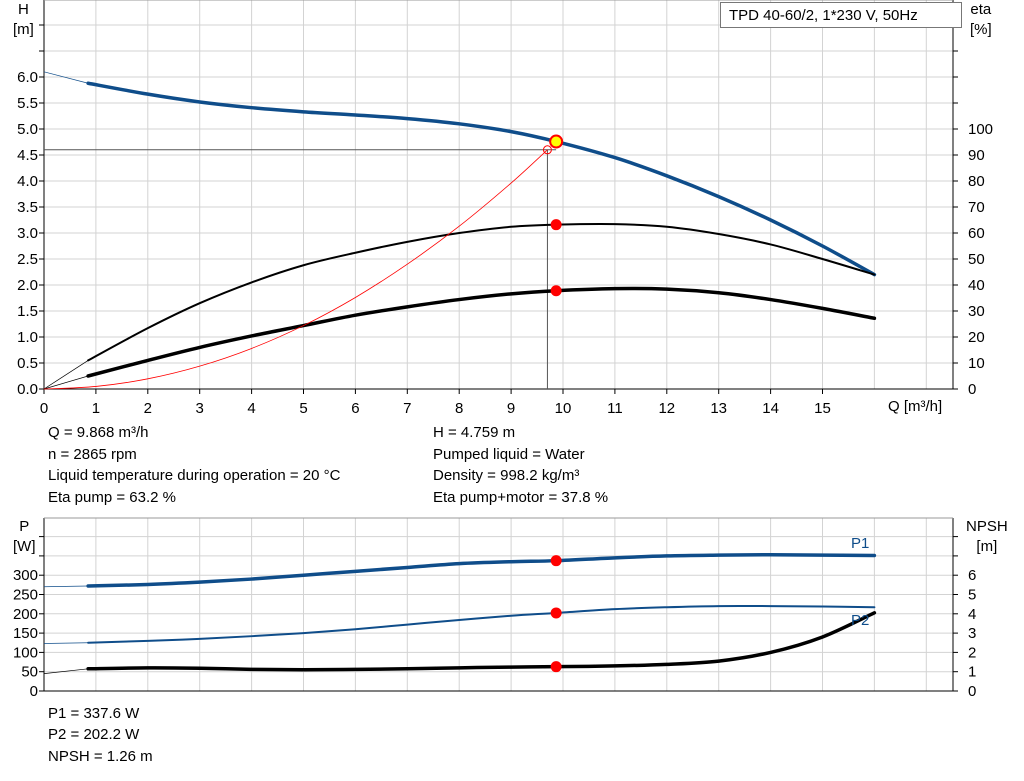  What do you see at coordinates (556, 667) in the screenshot?
I see `duty-point-npsh-marker` at bounding box center [556, 667].